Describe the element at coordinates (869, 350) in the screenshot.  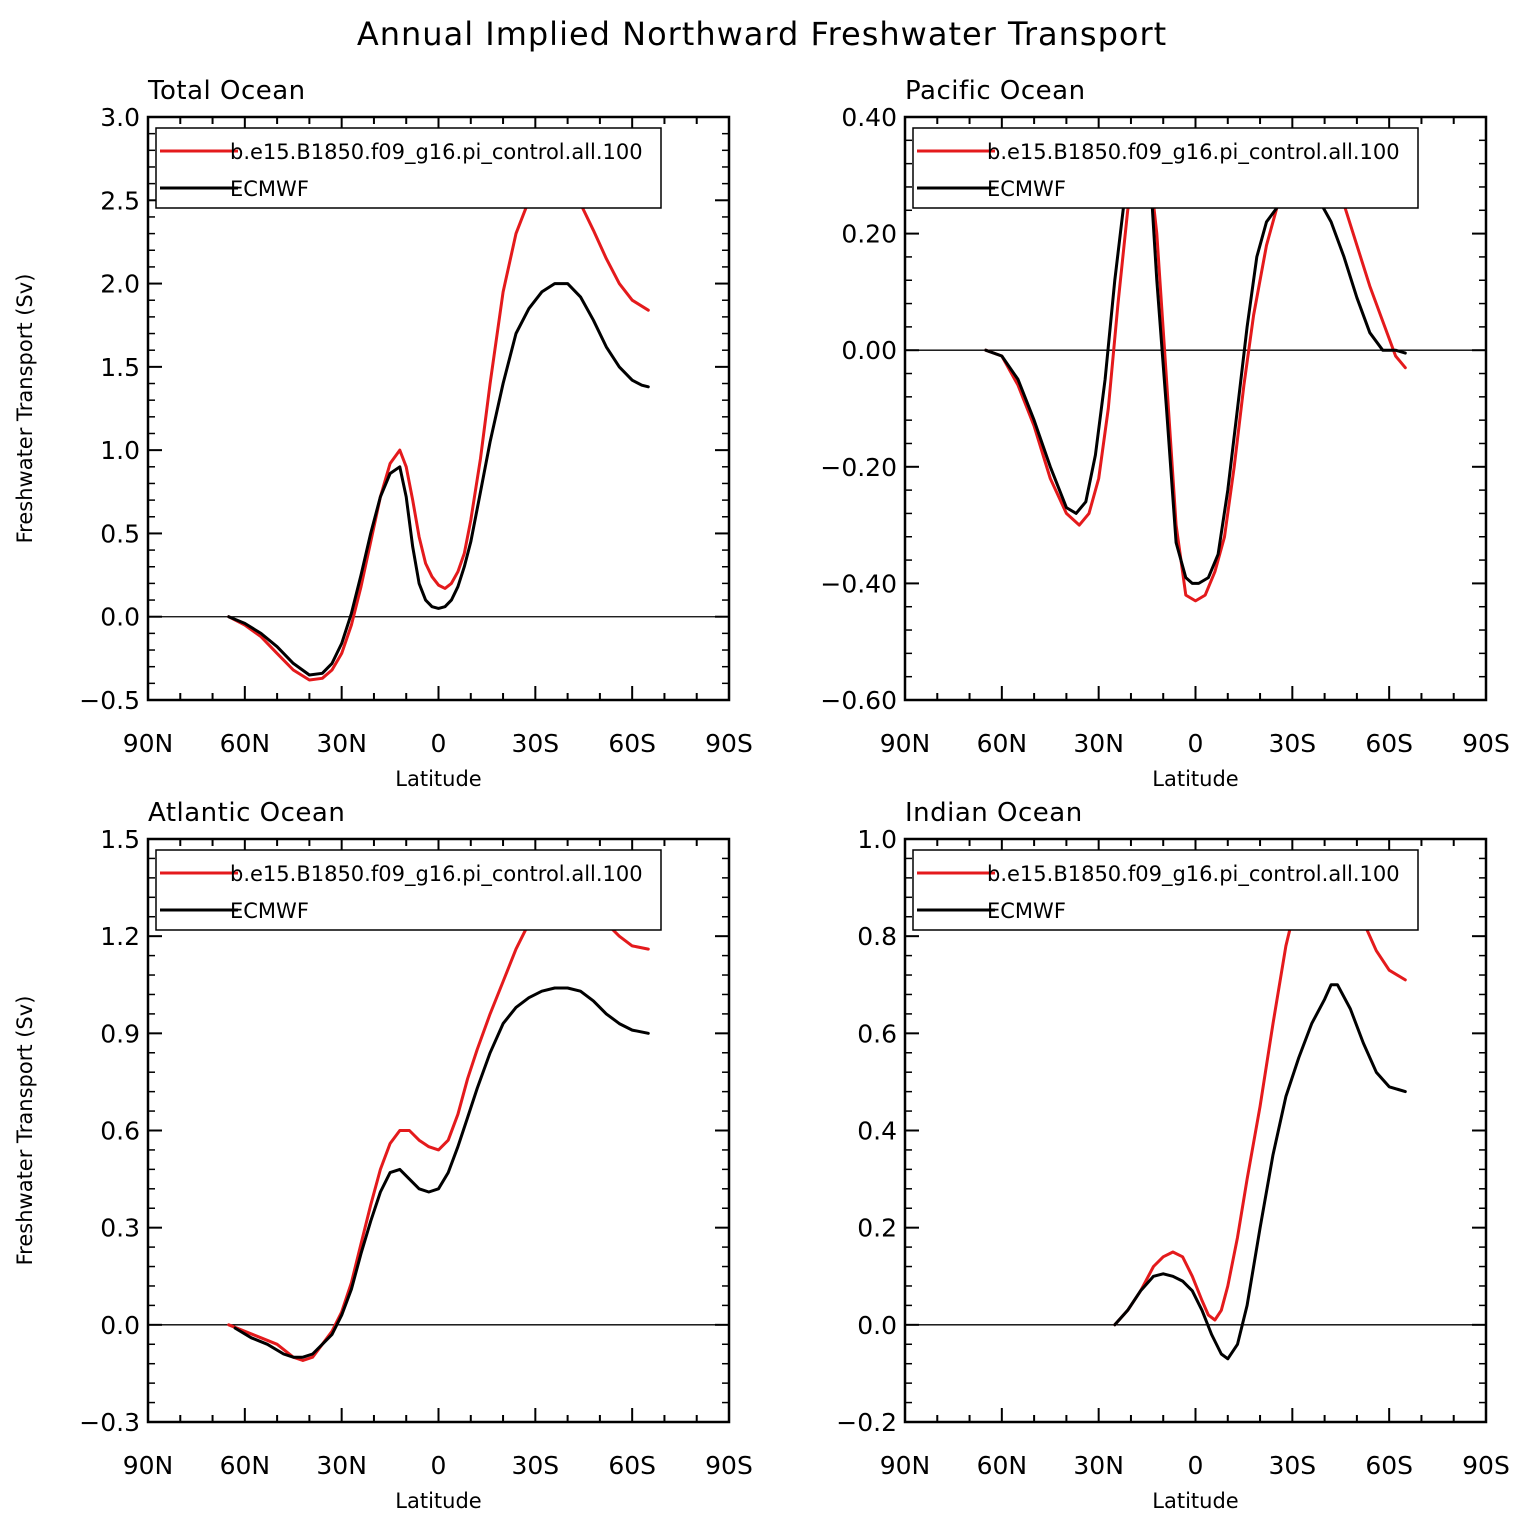
I see `pacific-ocean-ytick-label: 0.00` at that location.